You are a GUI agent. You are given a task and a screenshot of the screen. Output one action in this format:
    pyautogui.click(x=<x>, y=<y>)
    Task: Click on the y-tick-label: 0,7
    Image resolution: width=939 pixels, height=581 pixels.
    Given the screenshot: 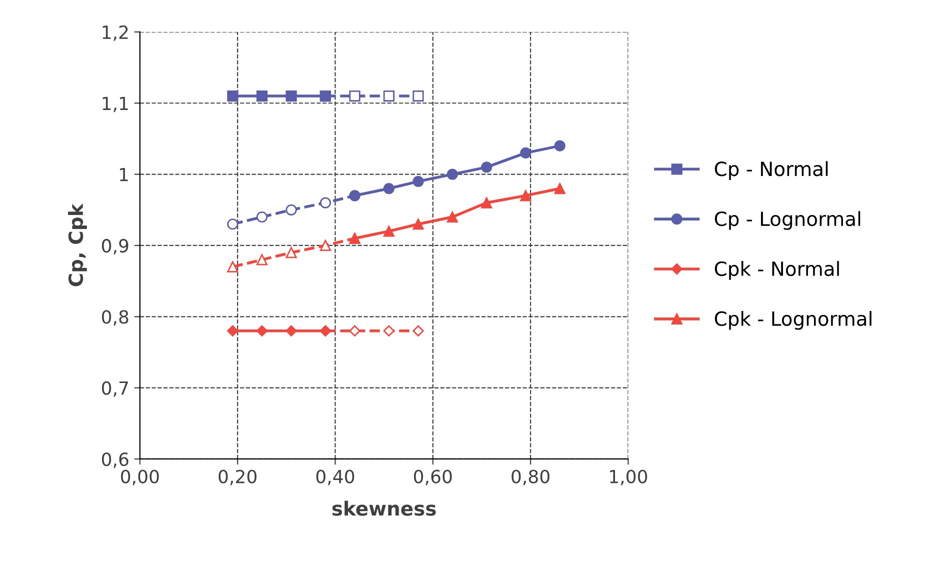 What is the action you would take?
    pyautogui.click(x=115, y=389)
    